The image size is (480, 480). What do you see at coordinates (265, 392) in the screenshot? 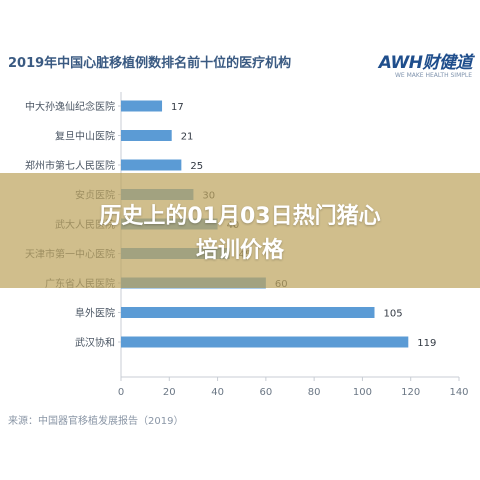
I see `x-tick-label: 60` at bounding box center [265, 392].